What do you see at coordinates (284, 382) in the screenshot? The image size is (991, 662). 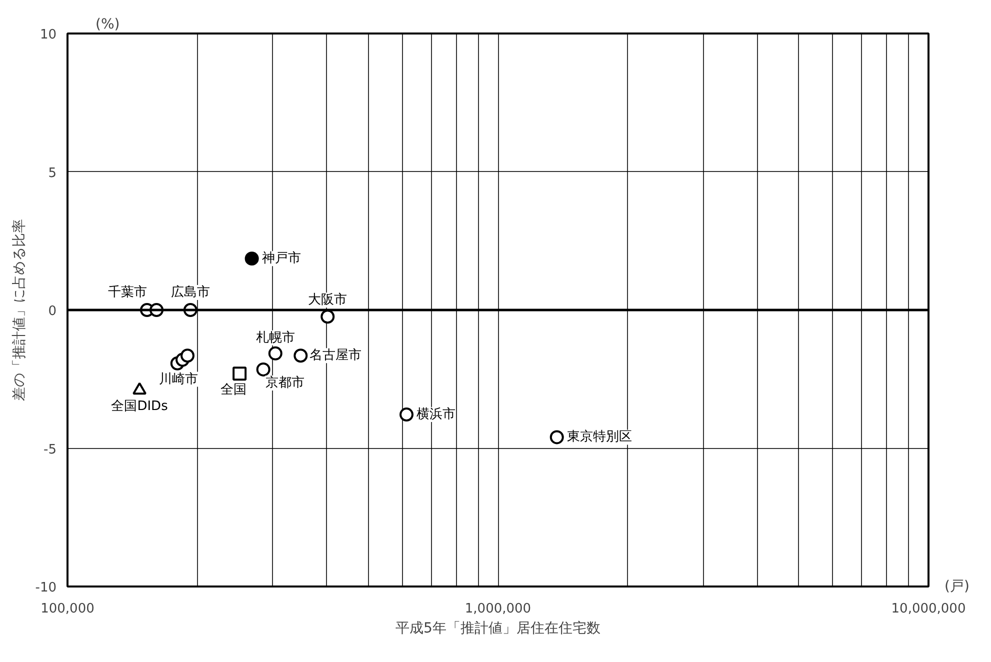 I see `annotation: 京都市` at bounding box center [284, 382].